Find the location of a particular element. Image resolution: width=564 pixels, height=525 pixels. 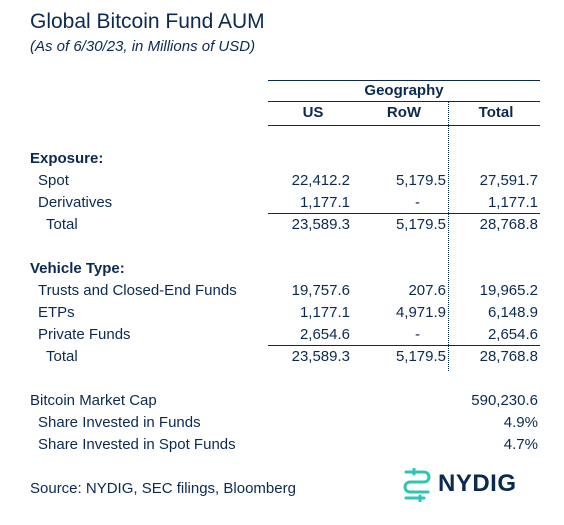

cell-us: 19,757.6 is located at coordinates (320, 290).